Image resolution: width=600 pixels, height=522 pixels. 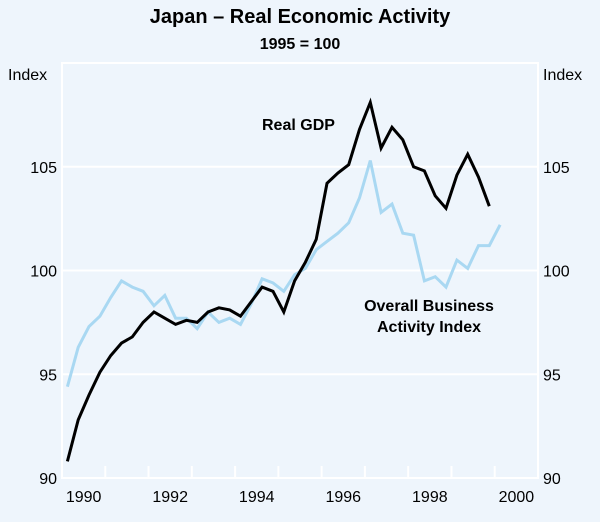 I want to click on label-real-gdp: Real GDP, so click(x=298, y=125).